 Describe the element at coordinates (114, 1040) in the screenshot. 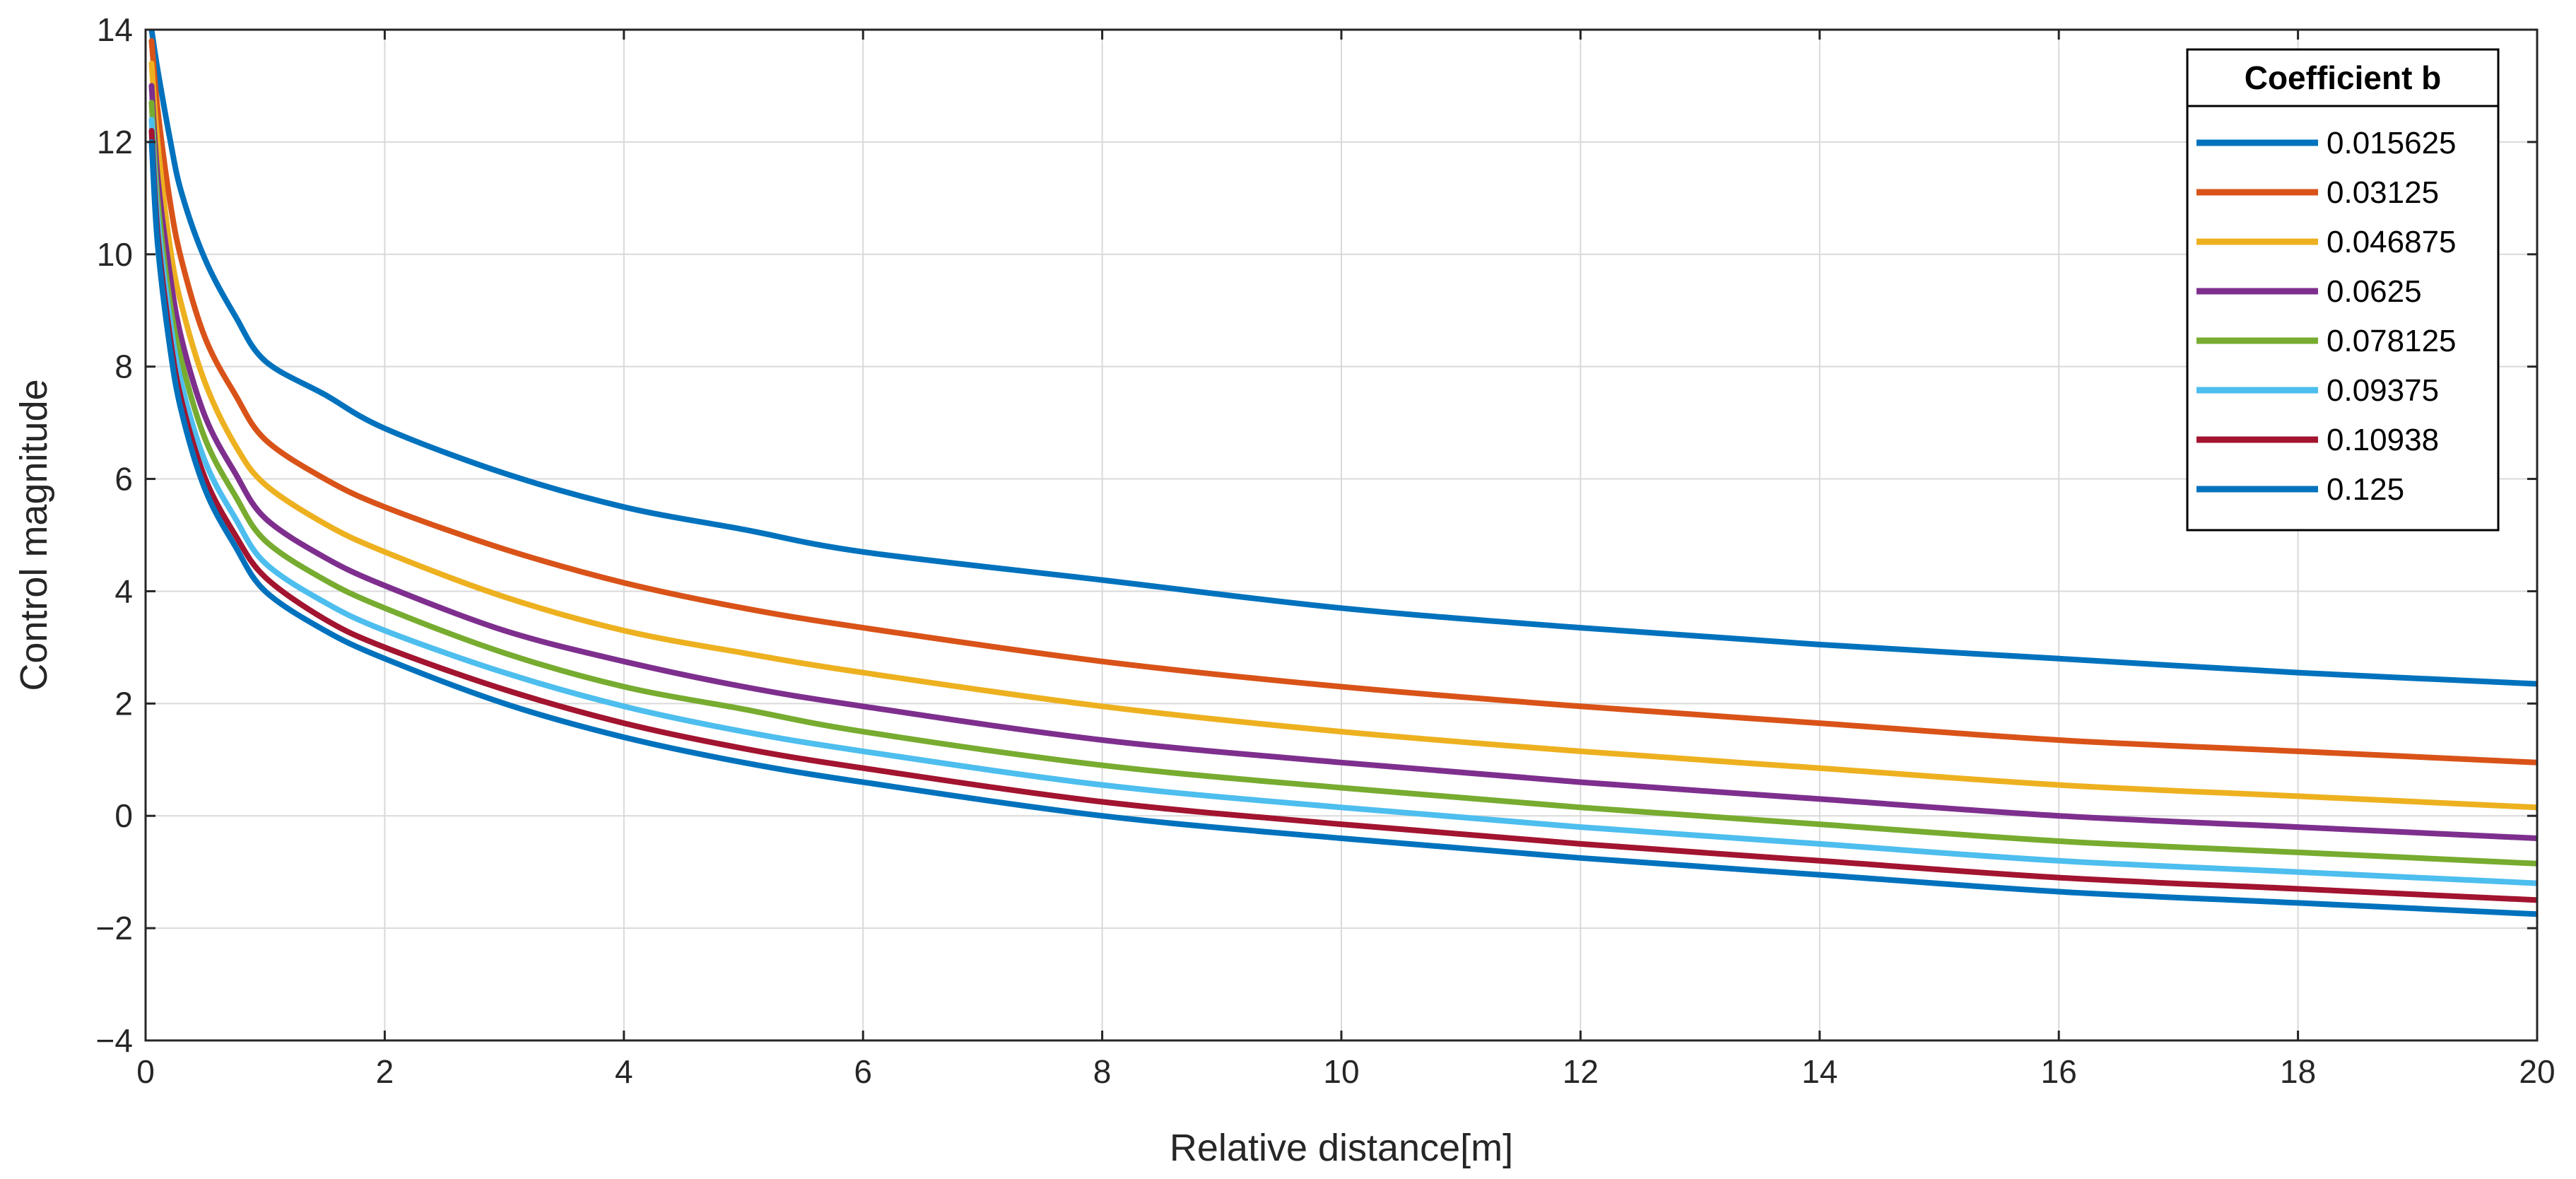

I see `y-tick-label: −4` at that location.